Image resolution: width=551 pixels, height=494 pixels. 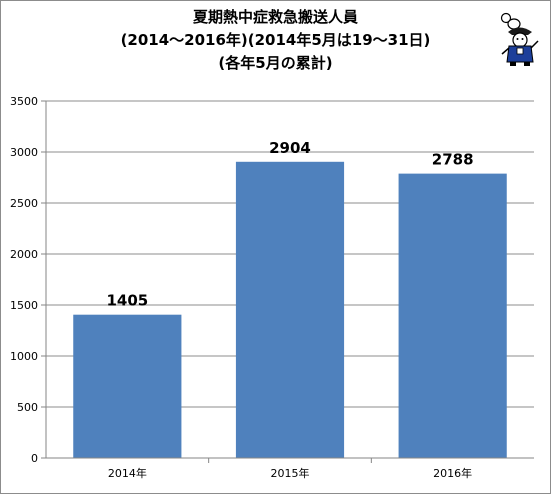 What do you see at coordinates (127, 473) in the screenshot?
I see `x-tick-label: 2014年` at bounding box center [127, 473].